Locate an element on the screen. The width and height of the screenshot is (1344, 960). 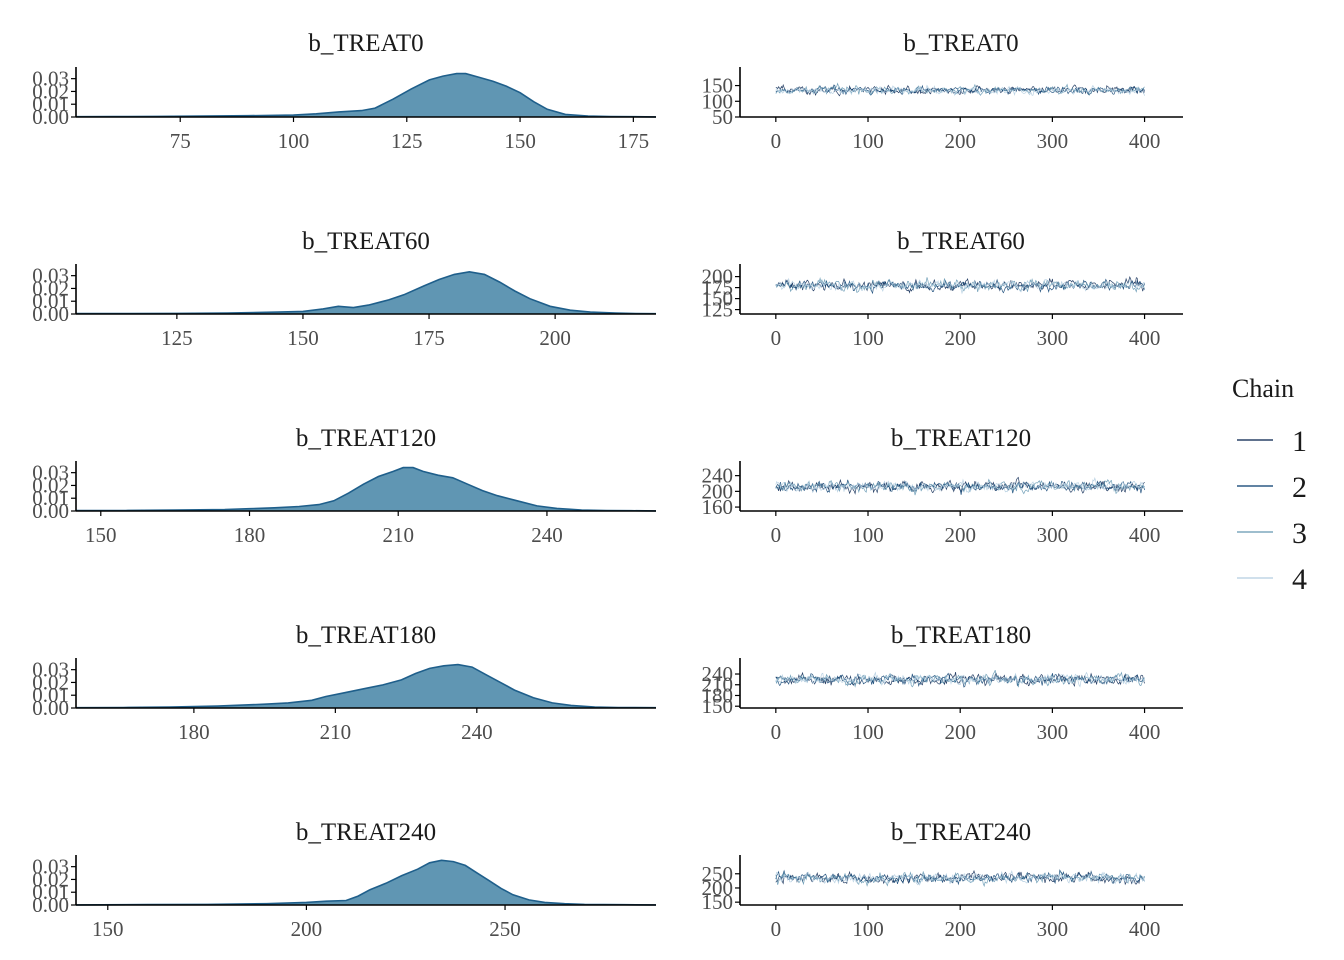
legend-label: 2 is located at coordinates (1299, 487).